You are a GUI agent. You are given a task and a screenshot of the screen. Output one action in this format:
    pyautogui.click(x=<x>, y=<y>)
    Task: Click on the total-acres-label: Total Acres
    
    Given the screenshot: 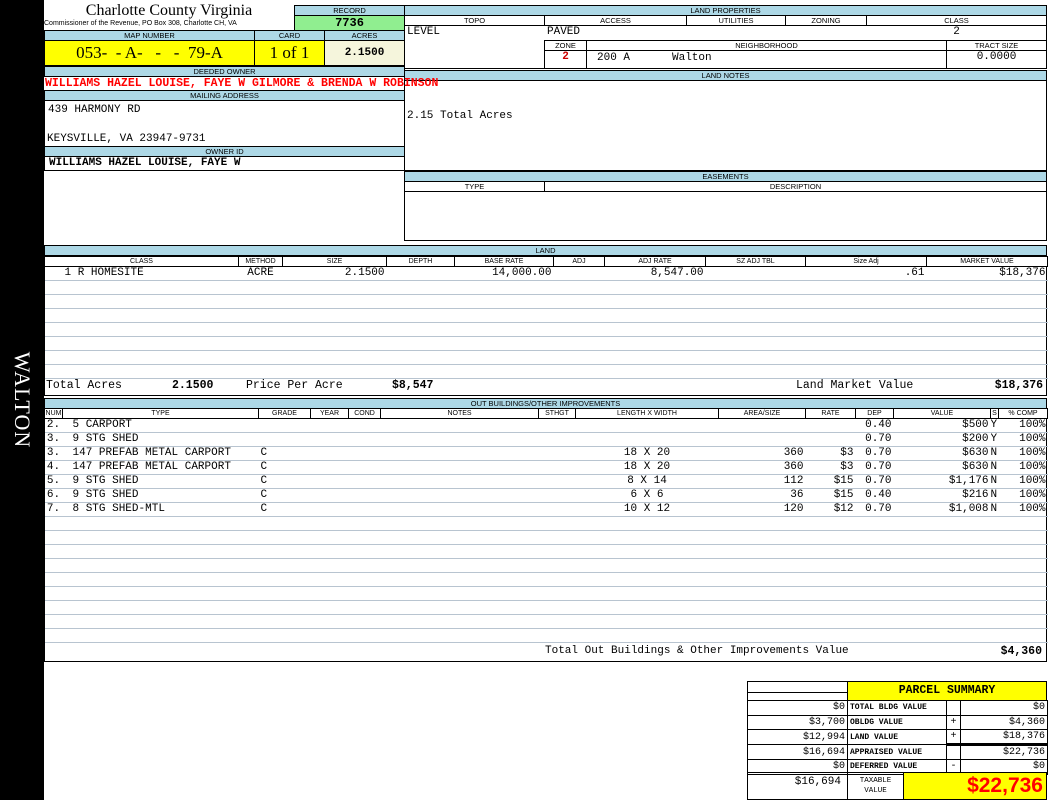 What is the action you would take?
    pyautogui.click(x=84, y=385)
    